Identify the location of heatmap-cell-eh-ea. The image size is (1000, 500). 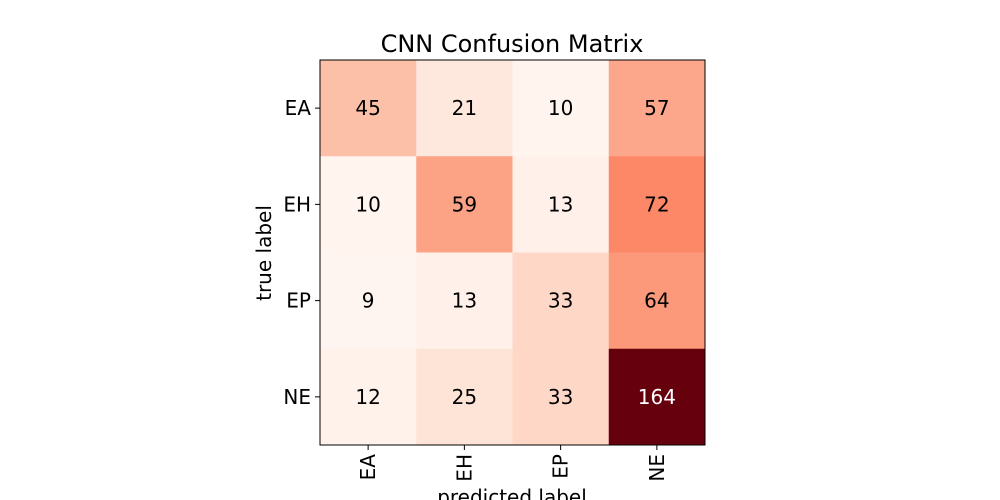
(368, 204).